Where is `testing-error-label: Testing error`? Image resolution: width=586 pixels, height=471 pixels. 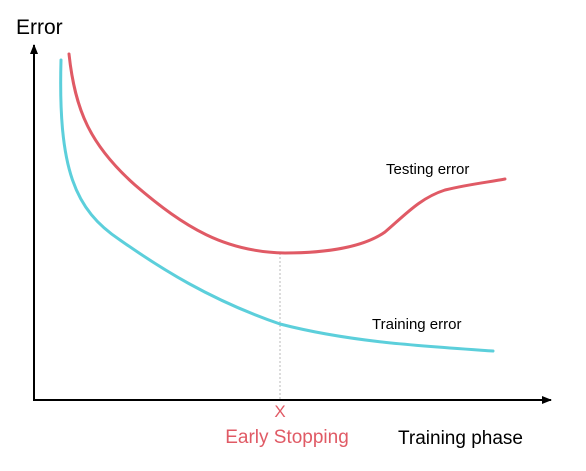
testing-error-label: Testing error is located at coordinates (427, 169).